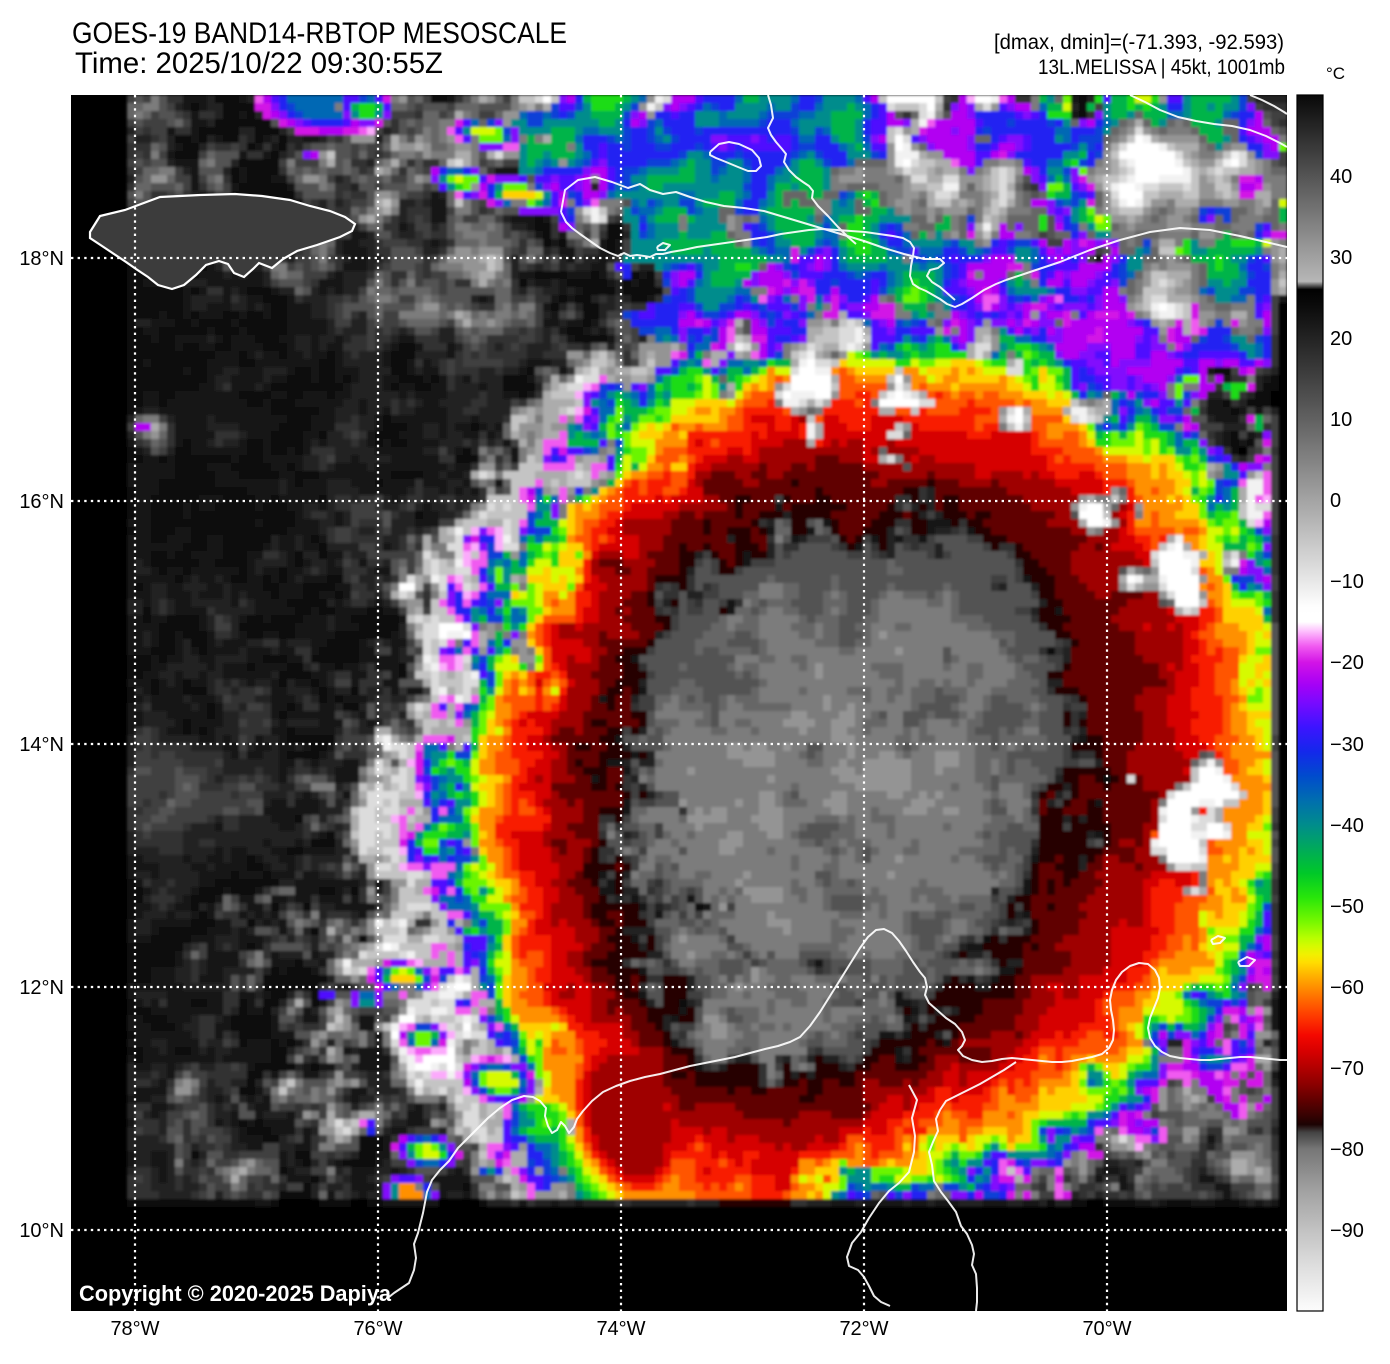 Image resolution: width=1390 pixels, height=1364 pixels. Describe the element at coordinates (1347, 1069) in the screenshot. I see `svg-text: −70` at that location.